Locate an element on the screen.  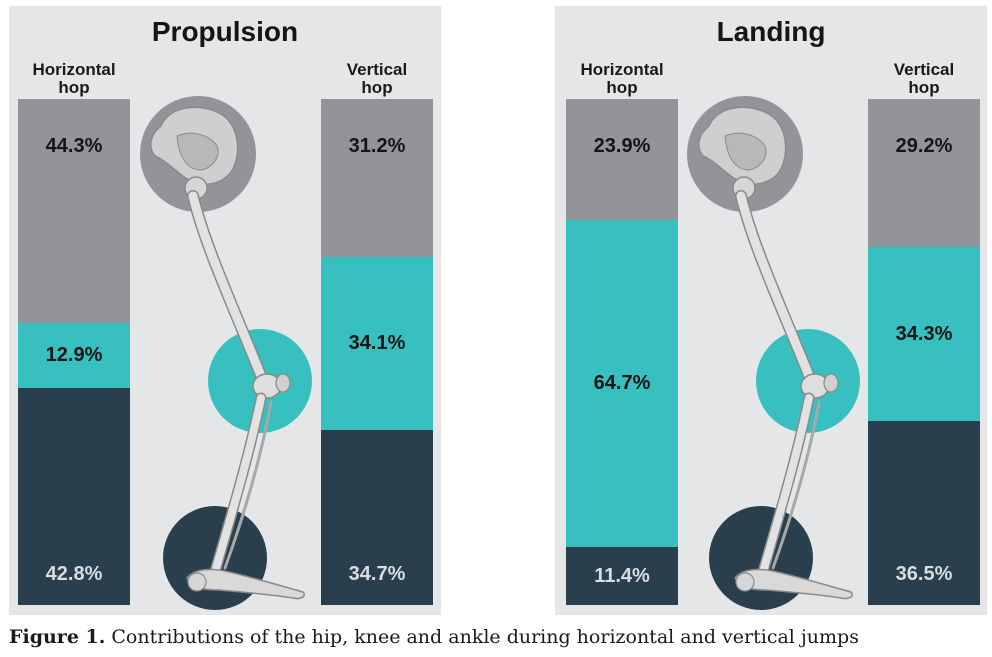
panel-title: Propulsion is located at coordinates (225, 31).